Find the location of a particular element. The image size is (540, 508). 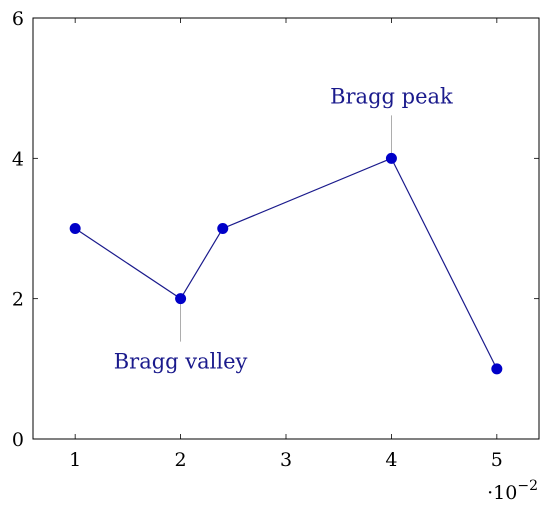

x-tick-label: 5 is located at coordinates (497, 460).